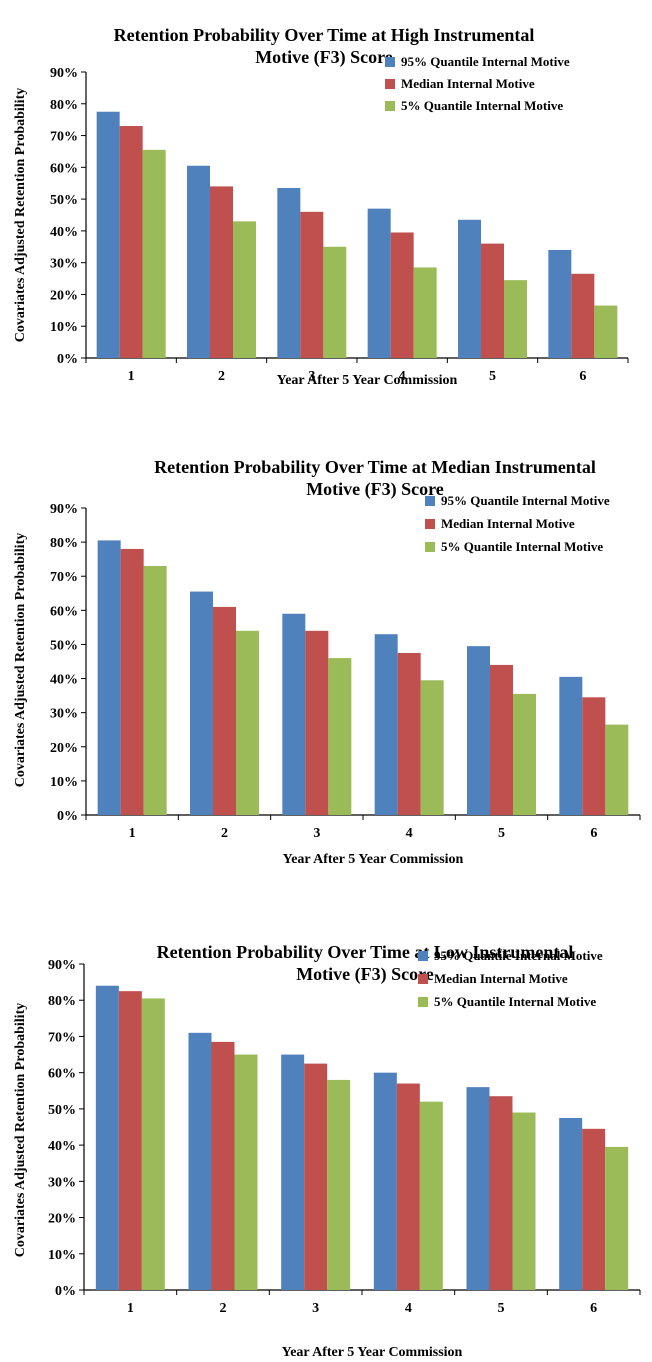  Describe the element at coordinates (469, 288) in the screenshot. I see `chart0-bar-series1-cat5` at that location.